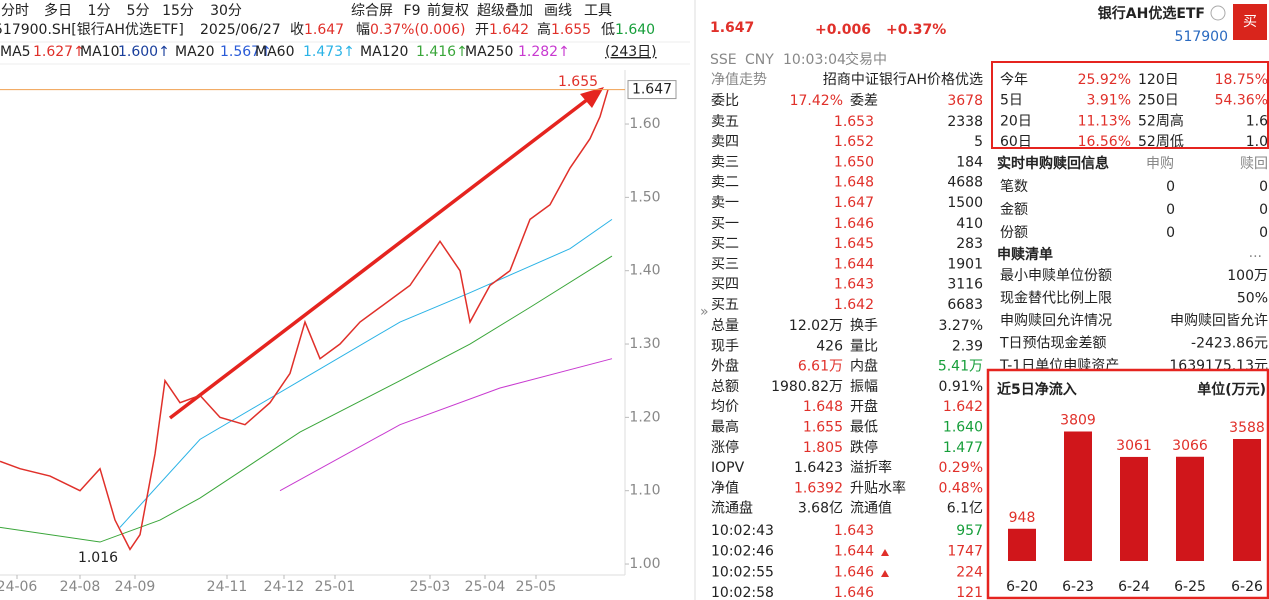  I want to click on inflow-unit: 单位(万元), so click(1231, 389).